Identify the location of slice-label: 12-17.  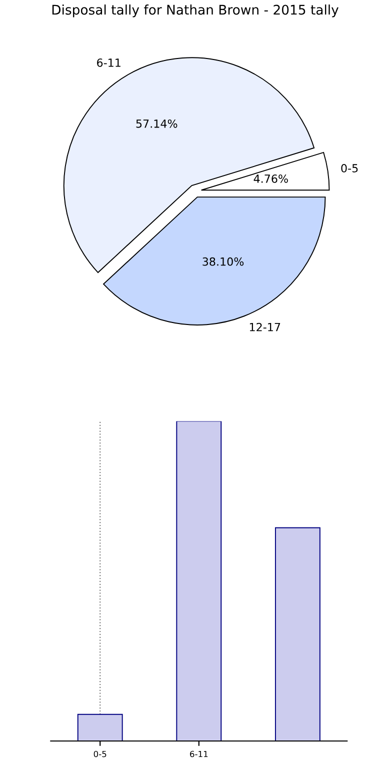
(265, 327).